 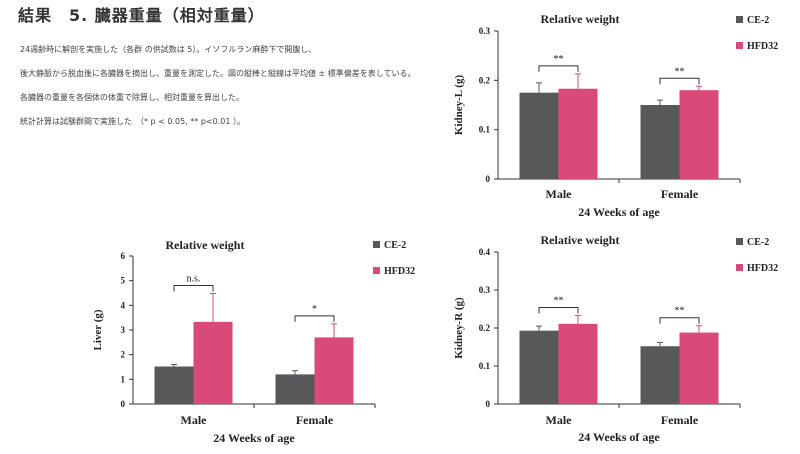 What do you see at coordinates (485, 252) in the screenshot?
I see `y-tick-label: 0.4` at bounding box center [485, 252].